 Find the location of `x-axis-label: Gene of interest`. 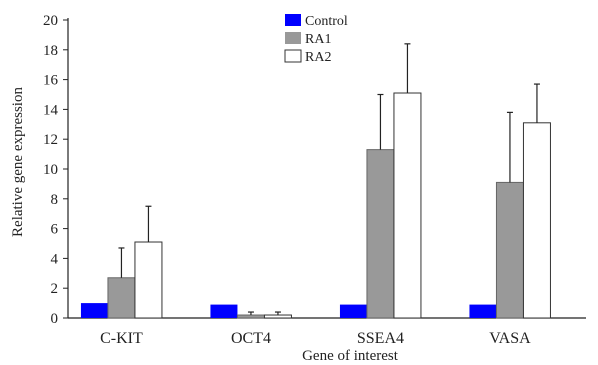

x-axis-label: Gene of interest is located at coordinates (350, 356).